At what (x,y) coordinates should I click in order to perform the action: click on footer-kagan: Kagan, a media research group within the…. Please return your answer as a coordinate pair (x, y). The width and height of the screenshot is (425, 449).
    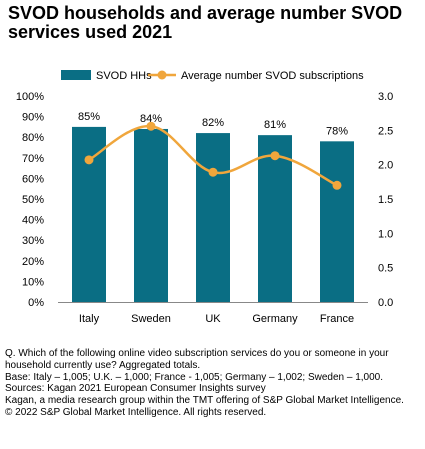
    Looking at the image, I should click on (204, 401).